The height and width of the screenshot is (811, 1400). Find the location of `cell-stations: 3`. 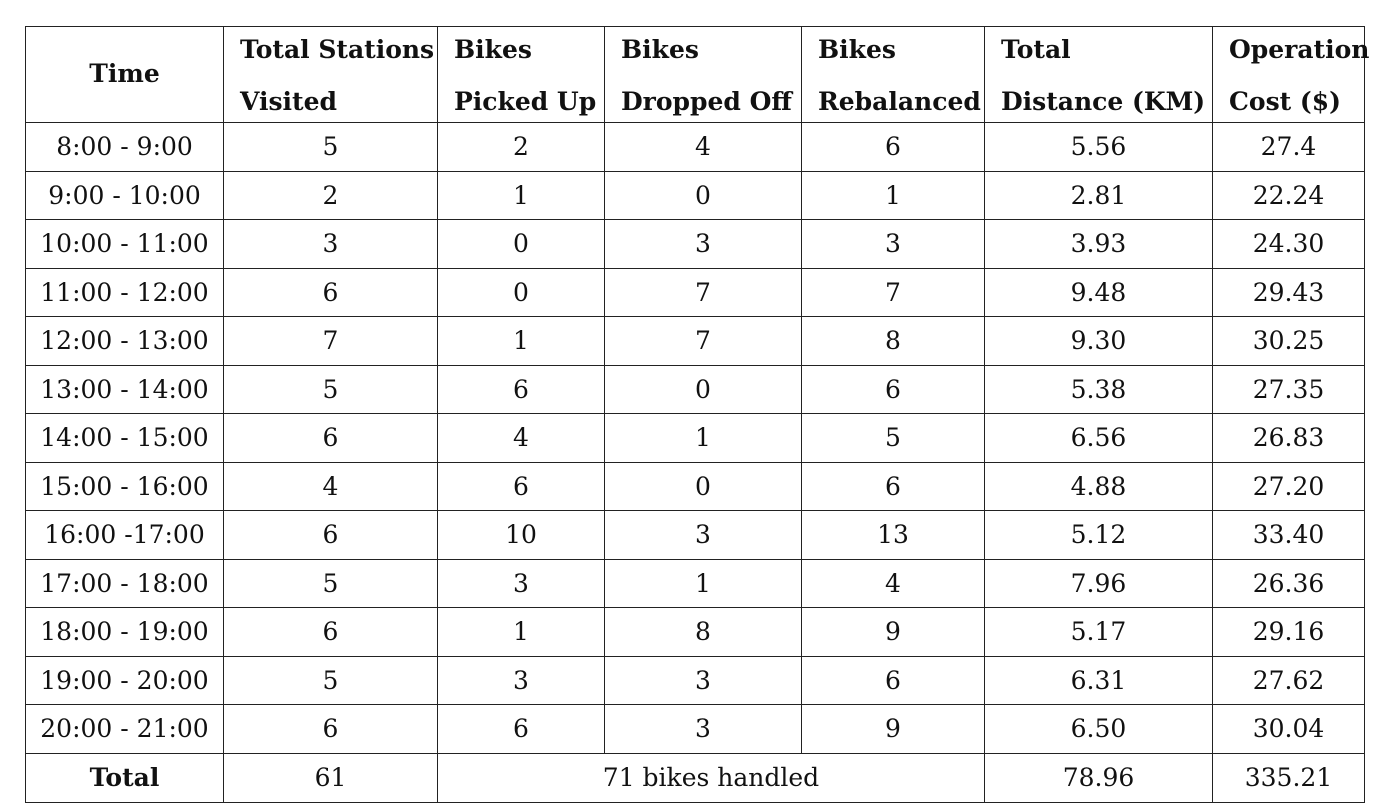

cell-stations: 3 is located at coordinates (330, 244).